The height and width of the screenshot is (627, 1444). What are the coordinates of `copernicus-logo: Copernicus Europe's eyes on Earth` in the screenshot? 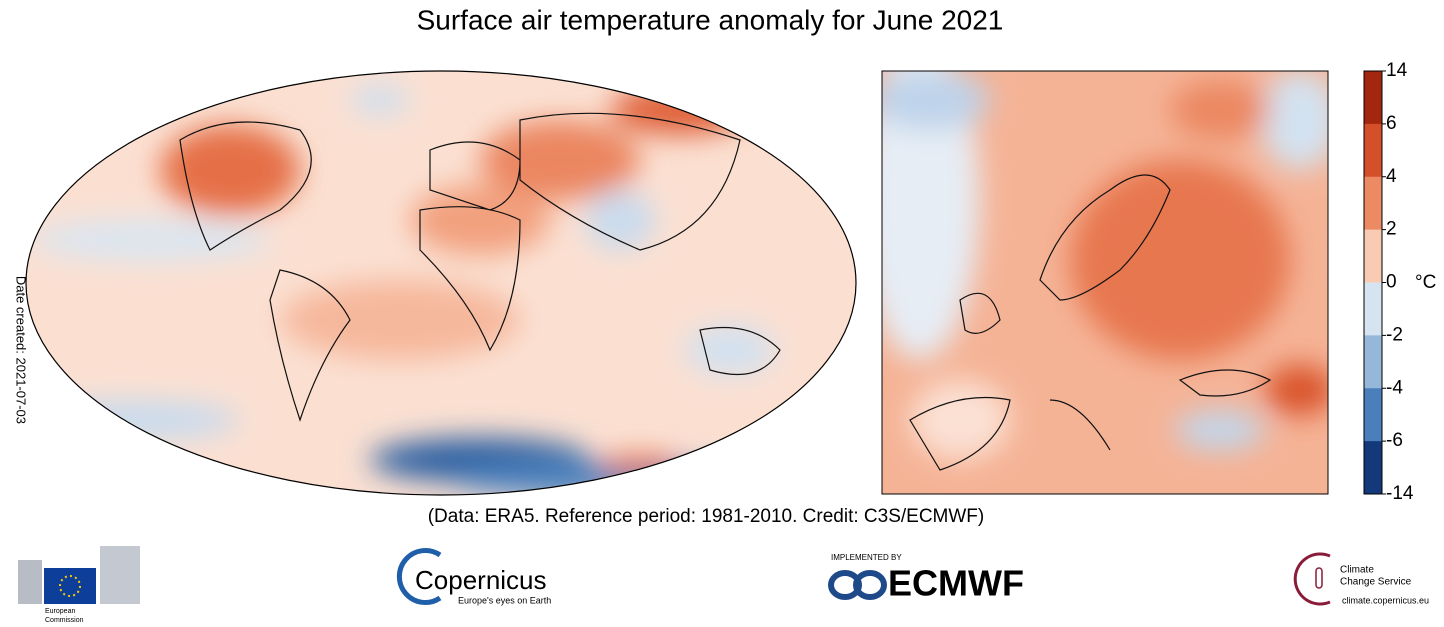 It's located at (473, 576).